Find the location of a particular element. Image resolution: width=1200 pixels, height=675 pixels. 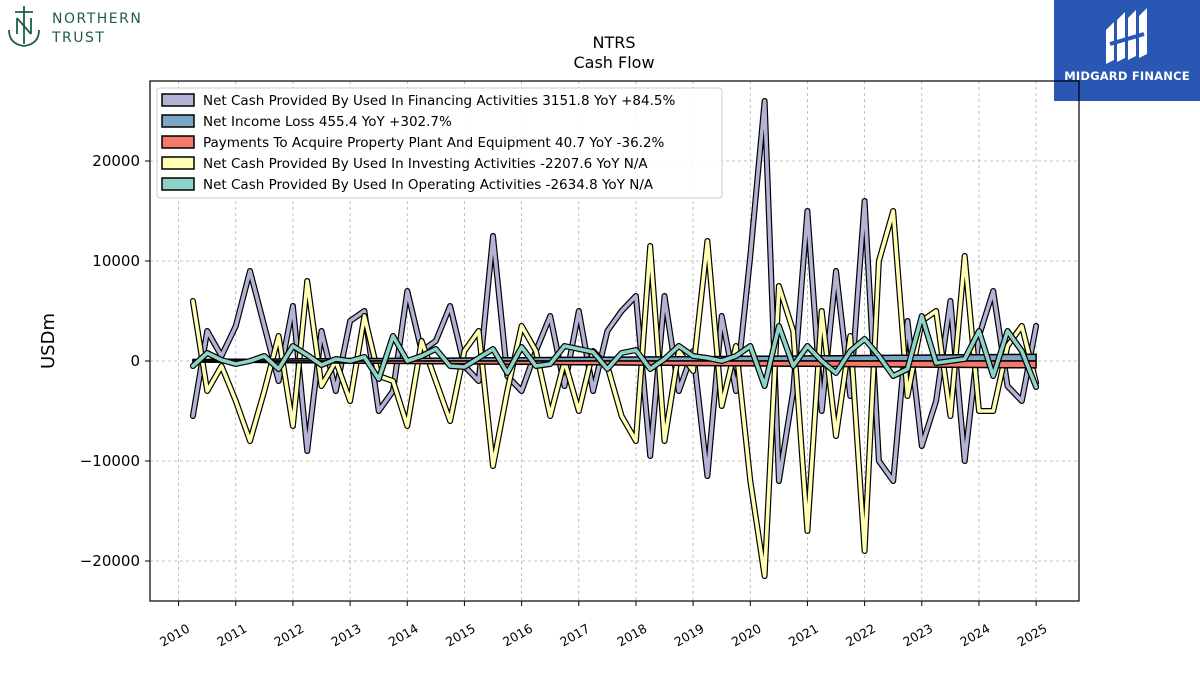

y-tick-label: −20000 is located at coordinates (110, 561).